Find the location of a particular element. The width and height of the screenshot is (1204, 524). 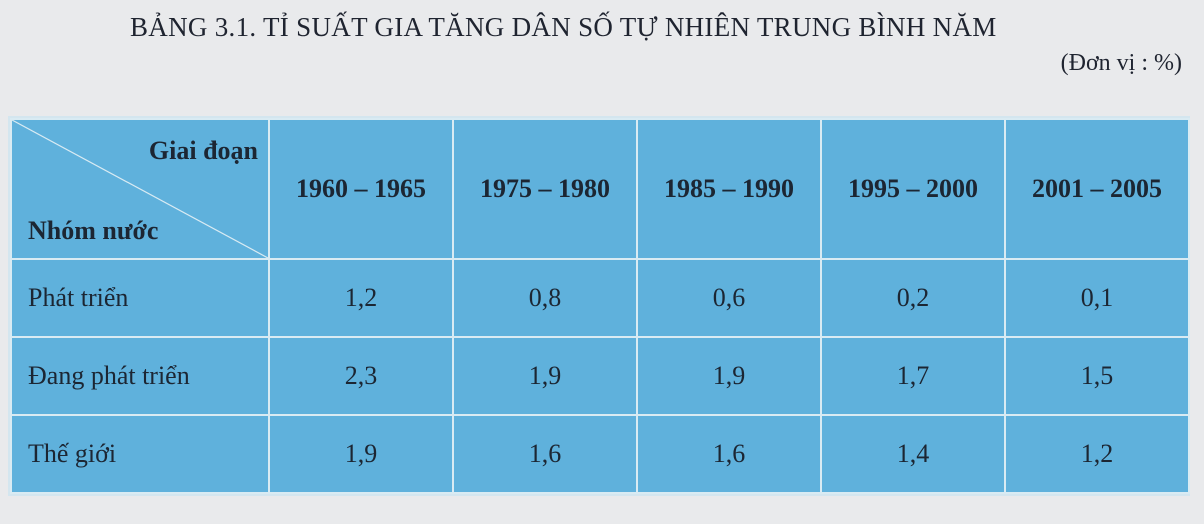

table-cell: 0,1 is located at coordinates (1097, 298).